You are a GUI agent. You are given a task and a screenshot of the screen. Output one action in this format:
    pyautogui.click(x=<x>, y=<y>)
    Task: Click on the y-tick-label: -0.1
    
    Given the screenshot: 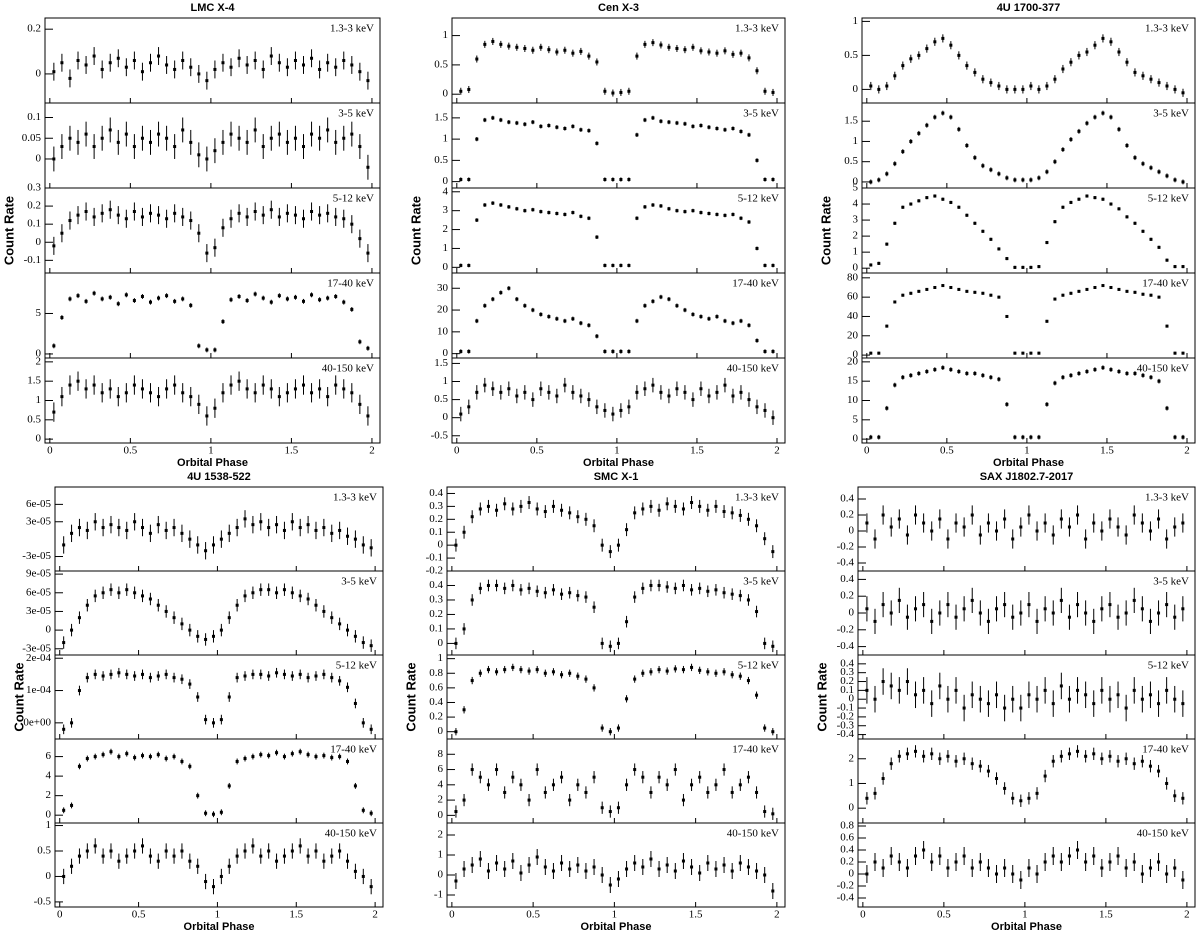 What is the action you would take?
    pyautogui.click(x=434, y=558)
    